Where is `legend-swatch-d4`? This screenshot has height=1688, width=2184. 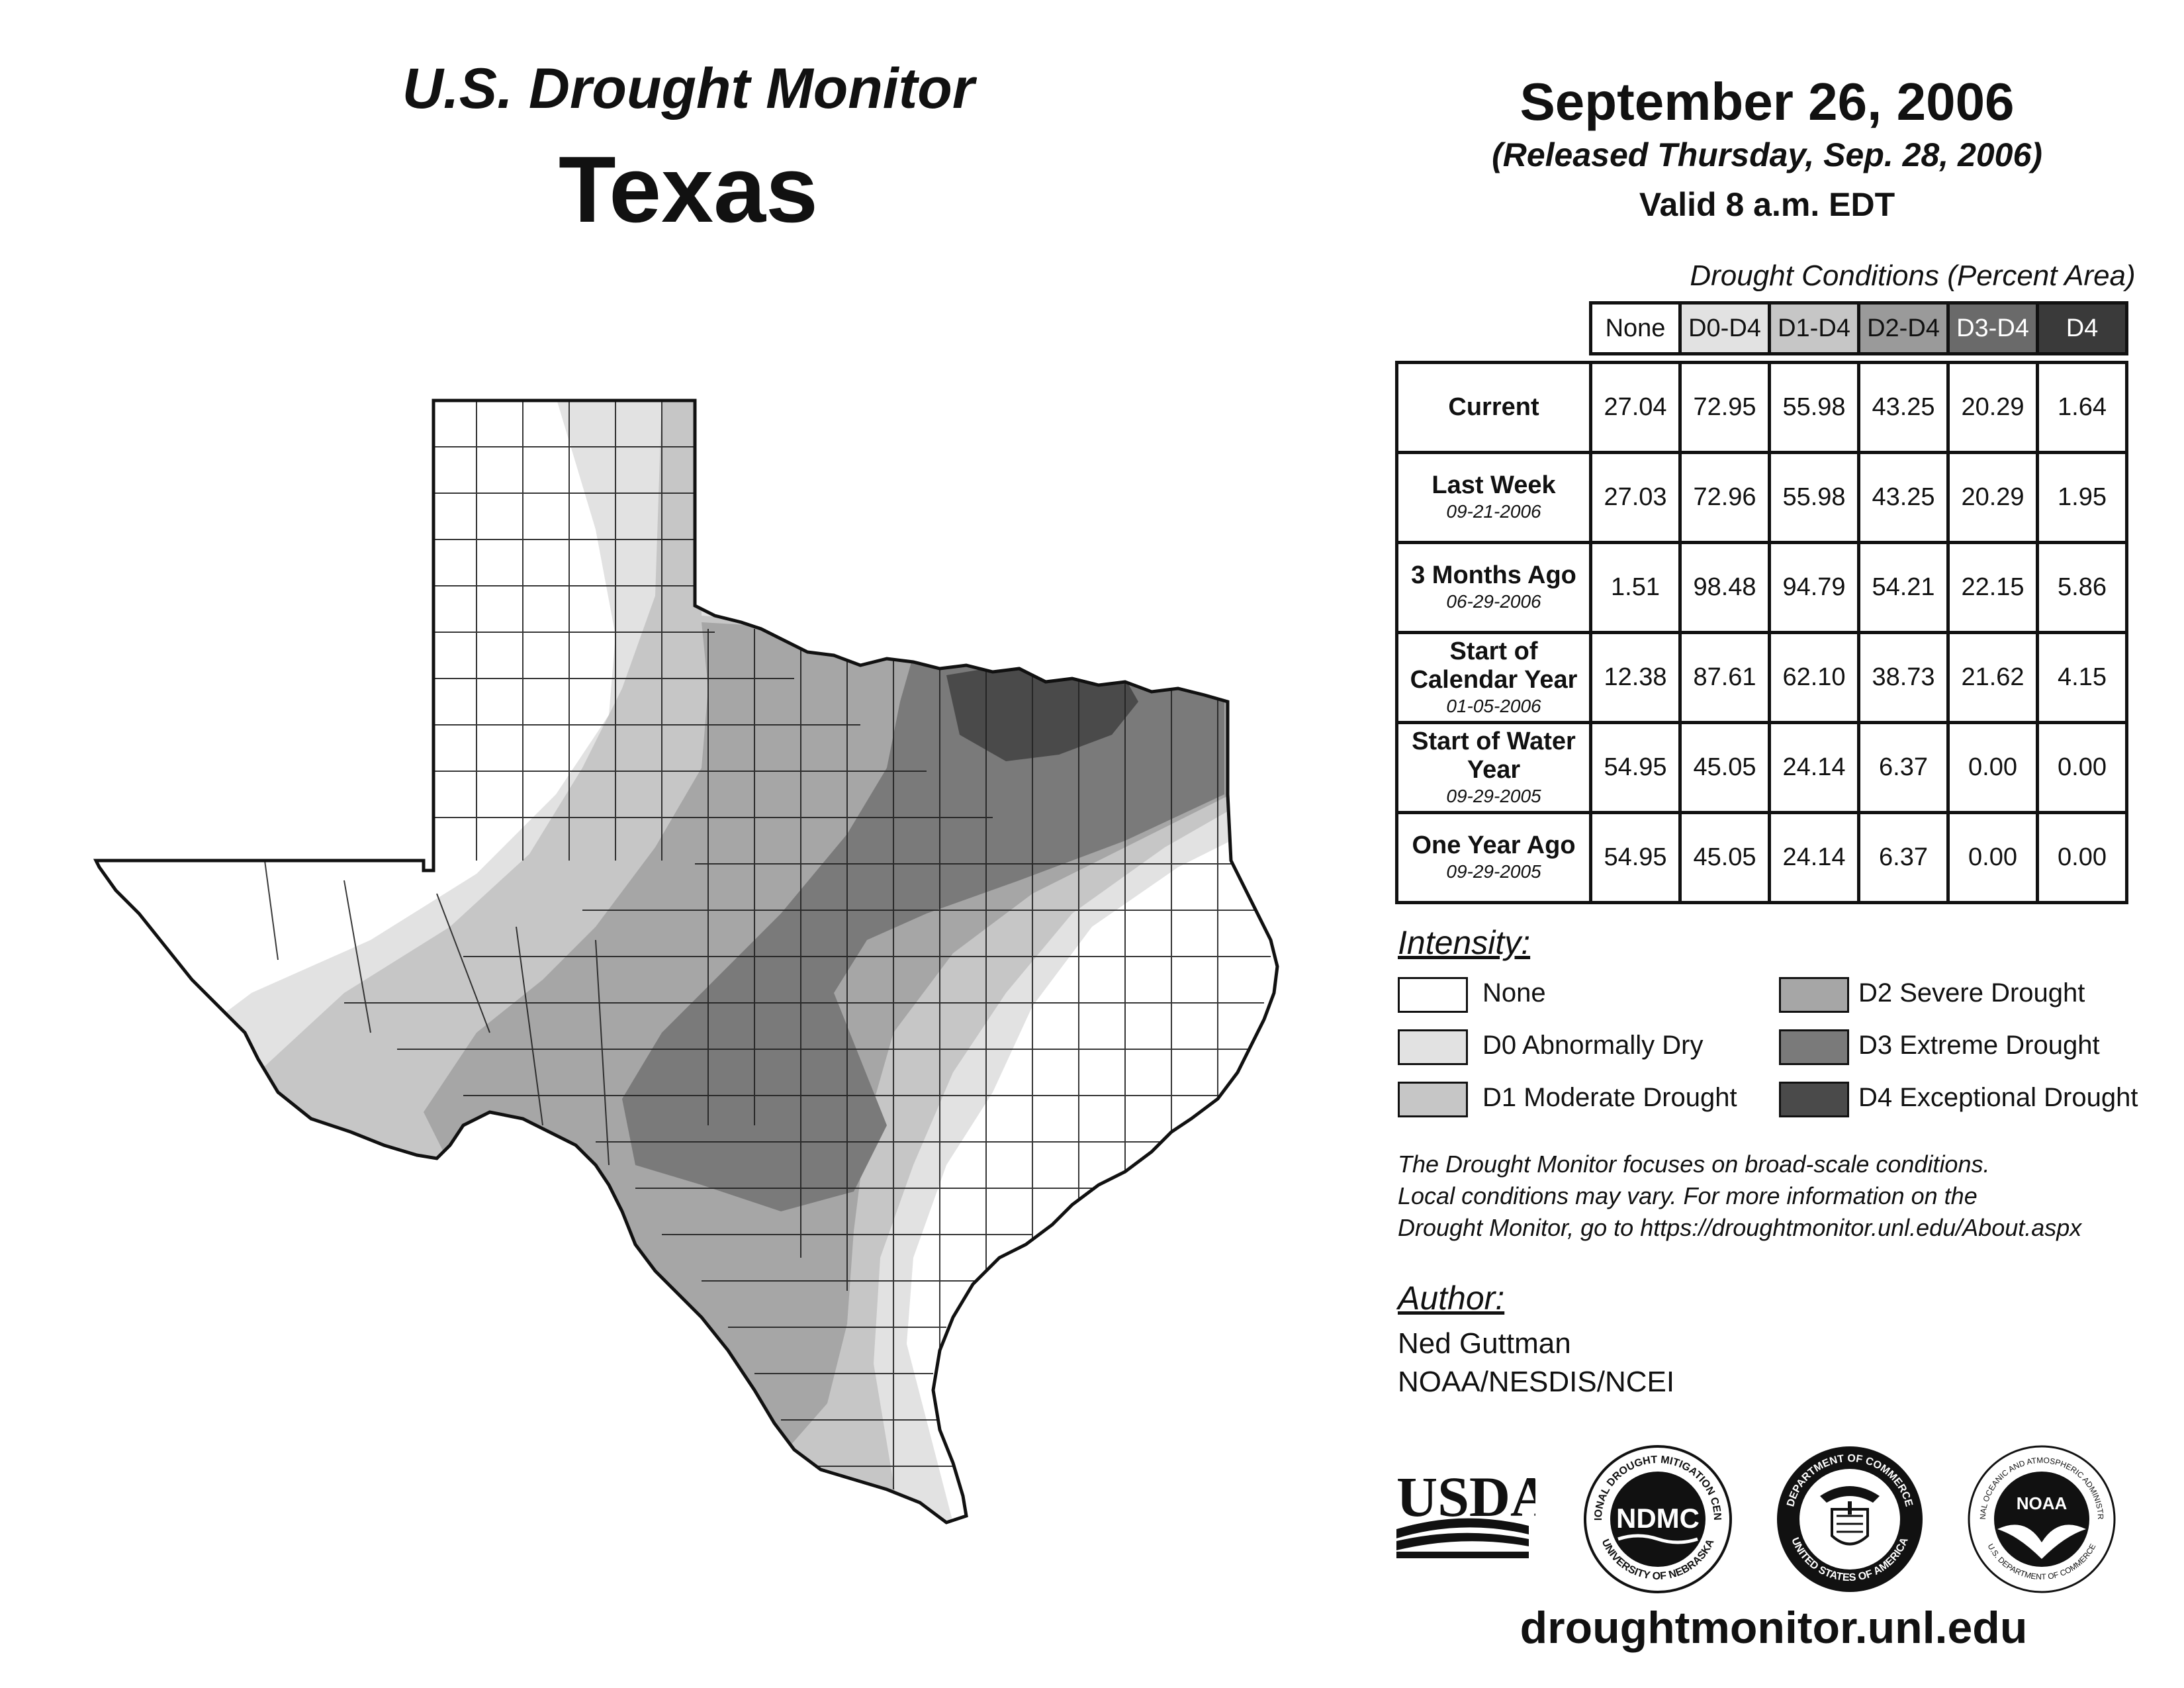
legend-swatch-d4 is located at coordinates (1814, 1099).